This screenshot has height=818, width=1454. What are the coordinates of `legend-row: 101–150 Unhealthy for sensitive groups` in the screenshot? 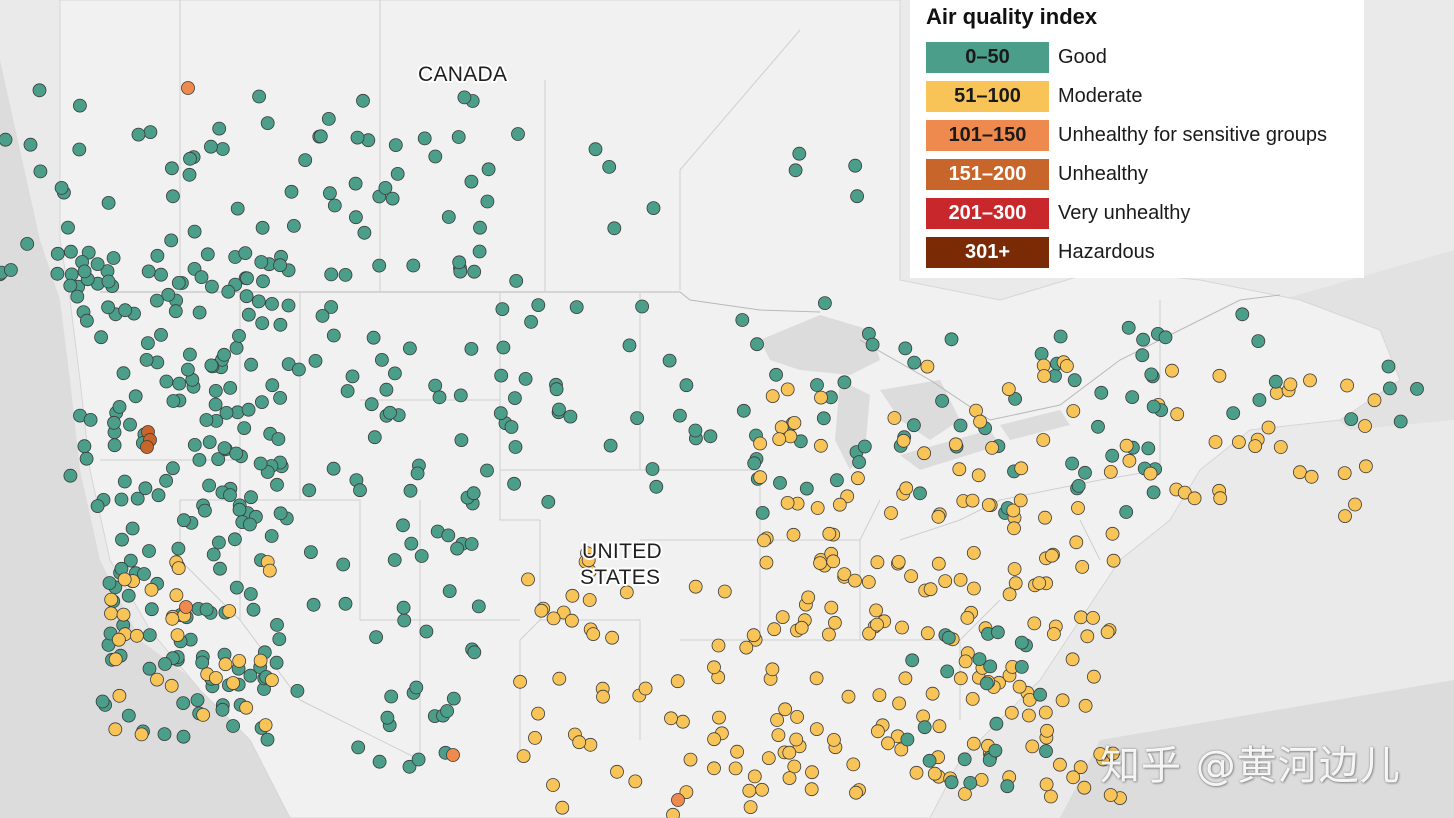 It's located at (1145, 135).